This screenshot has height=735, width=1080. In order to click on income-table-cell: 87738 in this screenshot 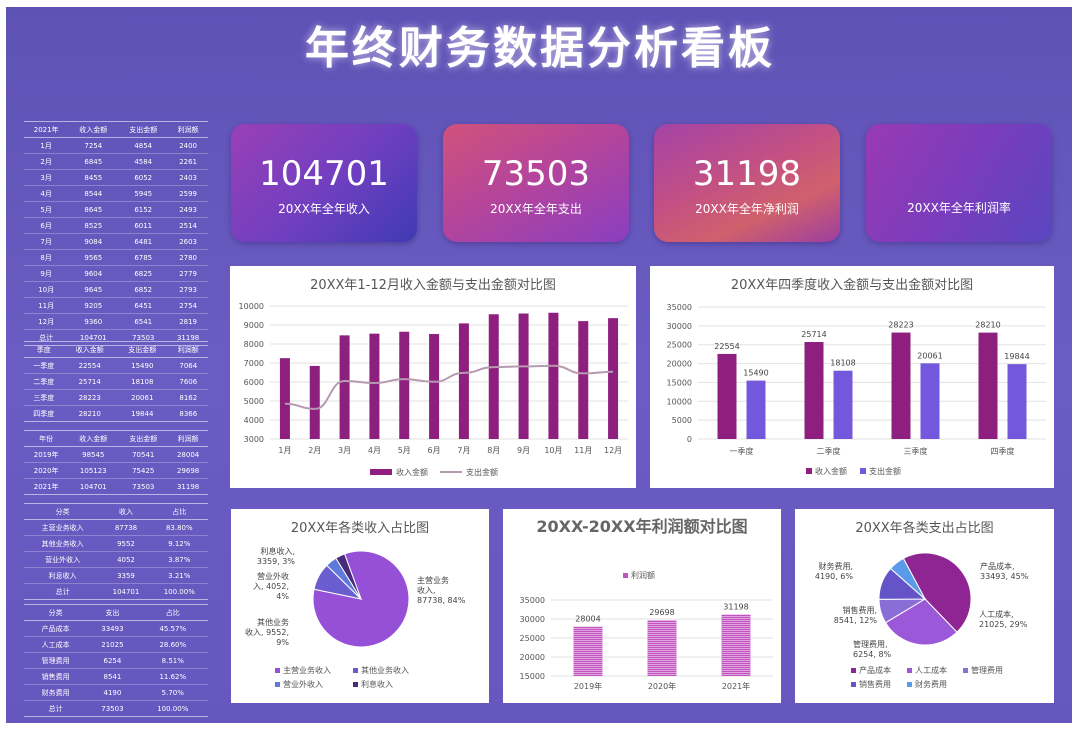, I will do `click(126, 527)`.